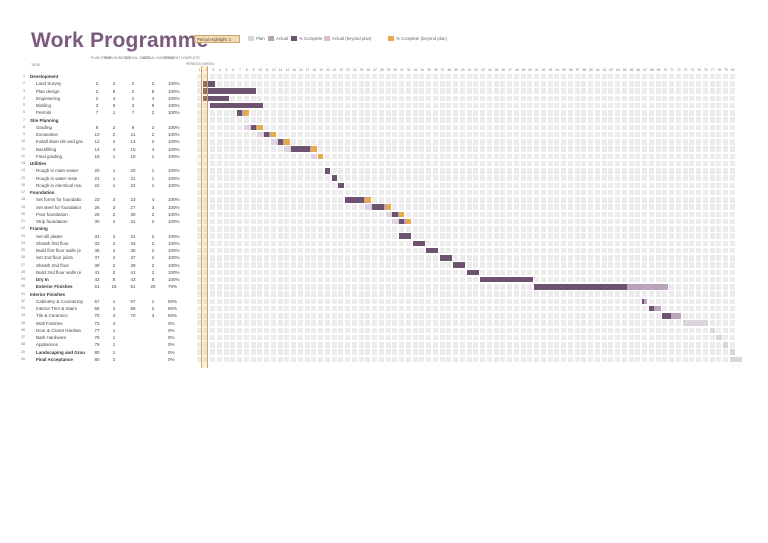  Describe the element at coordinates (384, 83) in the screenshot. I see `table-row: 2 Land Survey 2 2 2 2 100%` at that location.